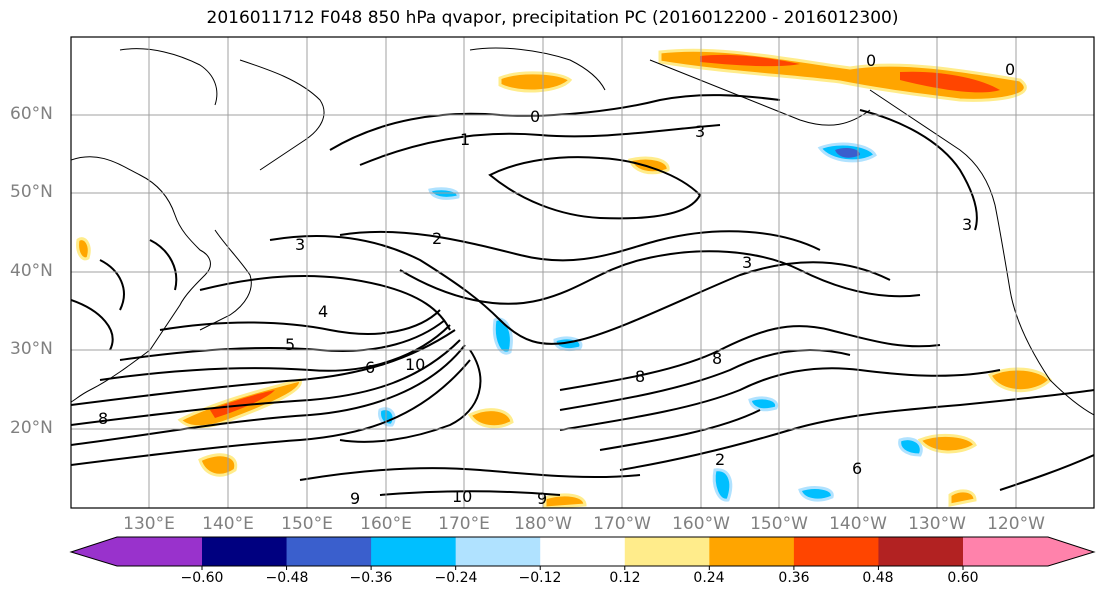  What do you see at coordinates (410, 396) in the screenshot?
I see `contour-loop-mid` at bounding box center [410, 396].